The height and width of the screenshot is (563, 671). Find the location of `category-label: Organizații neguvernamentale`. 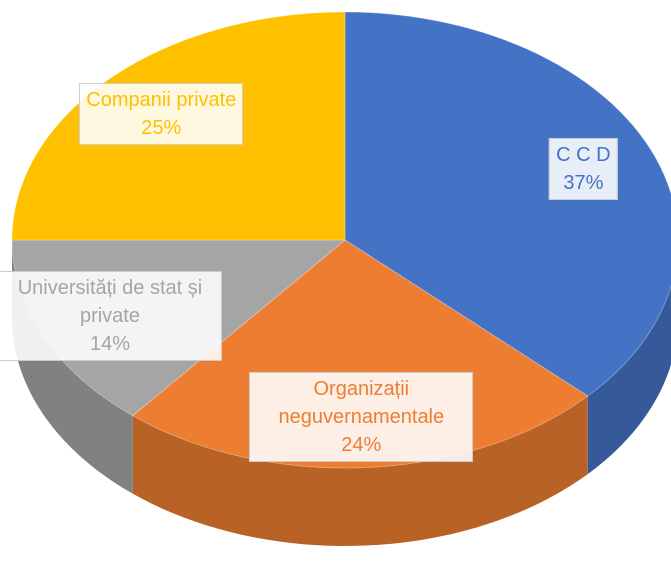

category-label: Organizații neguvernamentale is located at coordinates (361, 403).